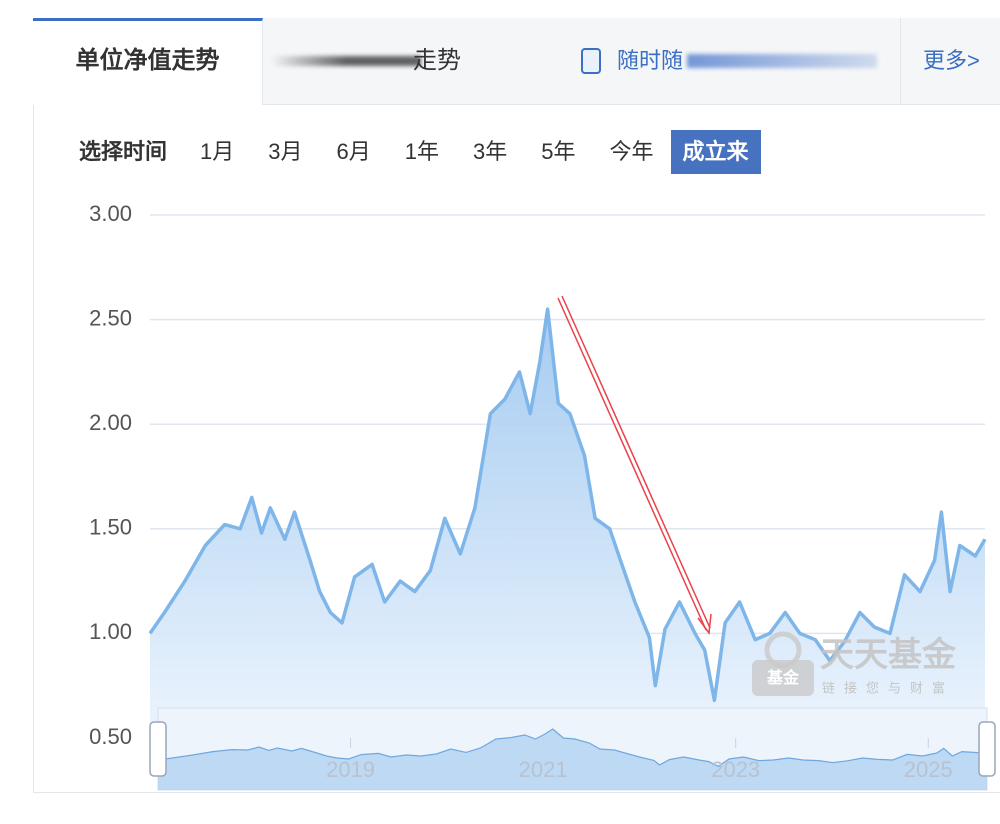  Describe the element at coordinates (704, 624) in the screenshot. I see `annotation-arrowhead` at that location.